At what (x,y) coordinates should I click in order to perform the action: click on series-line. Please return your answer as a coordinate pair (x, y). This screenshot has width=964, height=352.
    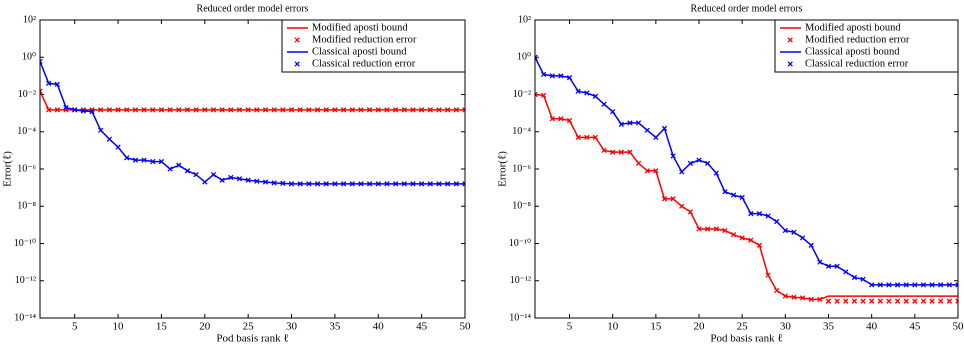
    Looking at the image, I should click on (252, 100).